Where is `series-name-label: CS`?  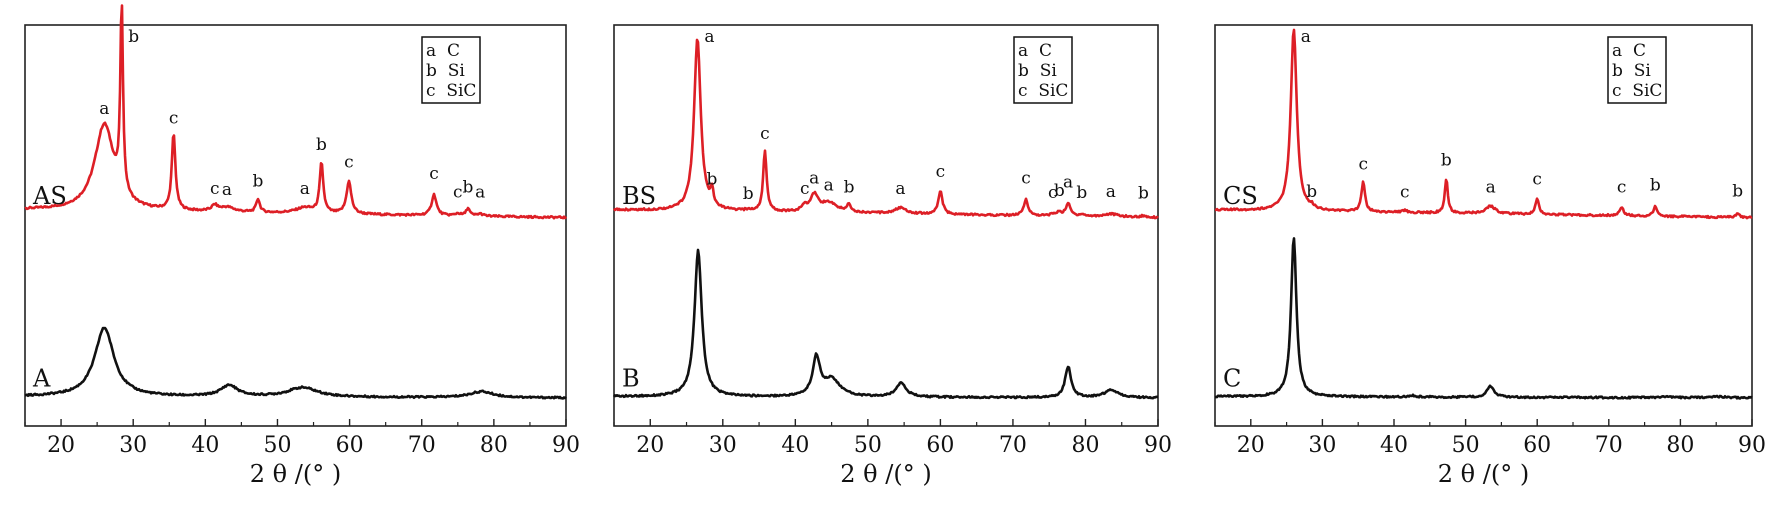
series-name-label: CS is located at coordinates (1240, 196).